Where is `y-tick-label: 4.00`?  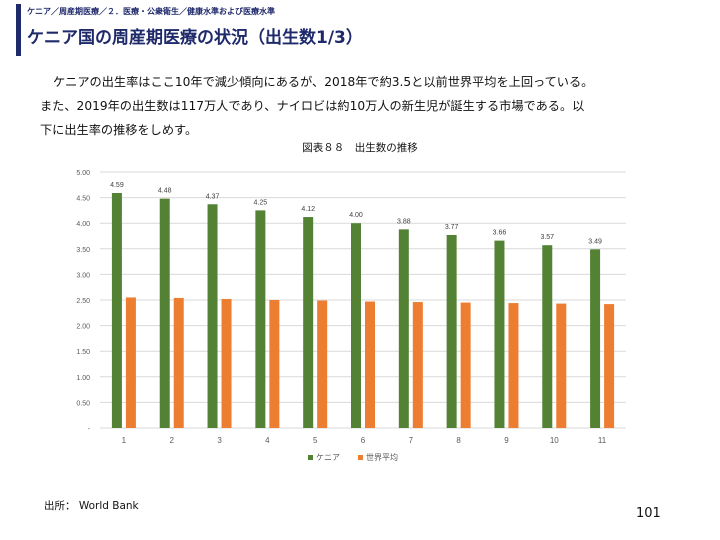 y-tick-label: 4.00 is located at coordinates (83, 224).